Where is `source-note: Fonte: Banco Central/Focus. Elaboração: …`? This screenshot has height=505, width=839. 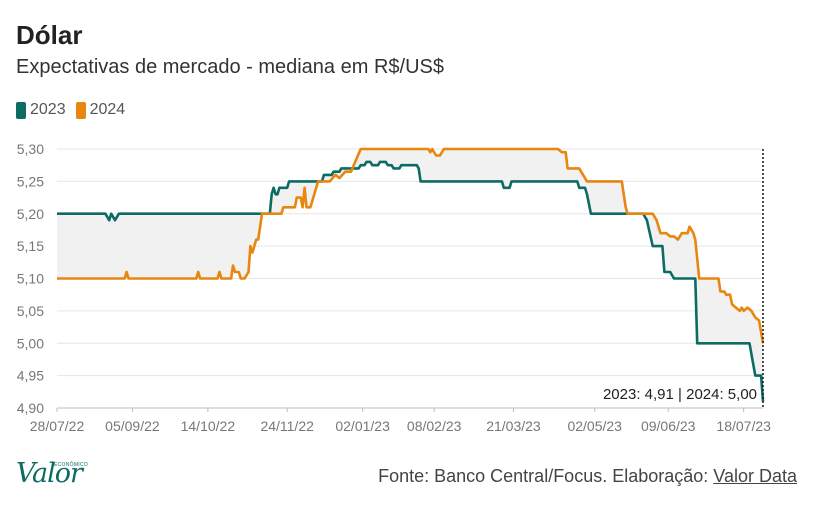
source-note: Fonte: Banco Central/Focus. Elaboração: … is located at coordinates (587, 476).